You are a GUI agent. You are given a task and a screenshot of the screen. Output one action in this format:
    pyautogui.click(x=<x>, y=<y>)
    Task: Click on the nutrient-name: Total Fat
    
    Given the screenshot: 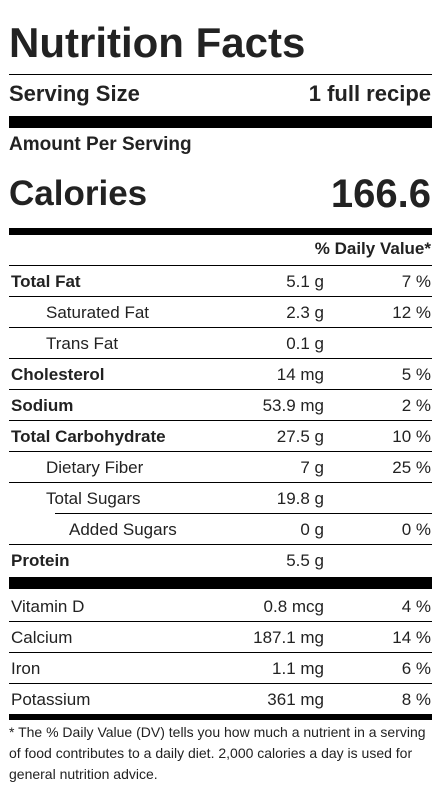 What is the action you would take?
    pyautogui.click(x=46, y=281)
    